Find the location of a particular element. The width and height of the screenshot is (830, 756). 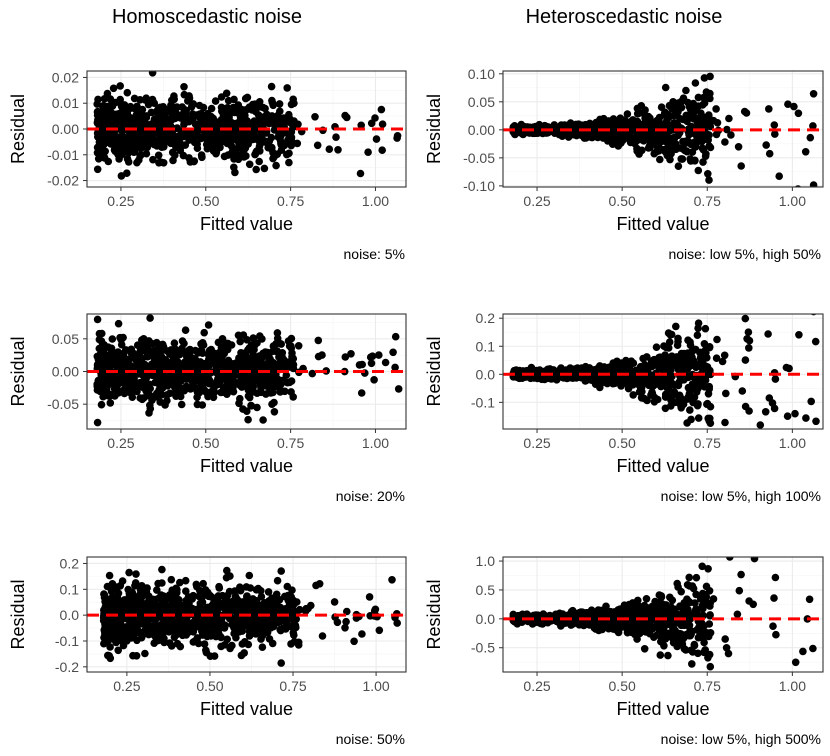

y-tick-label: -0.2 is located at coordinates (67, 667).